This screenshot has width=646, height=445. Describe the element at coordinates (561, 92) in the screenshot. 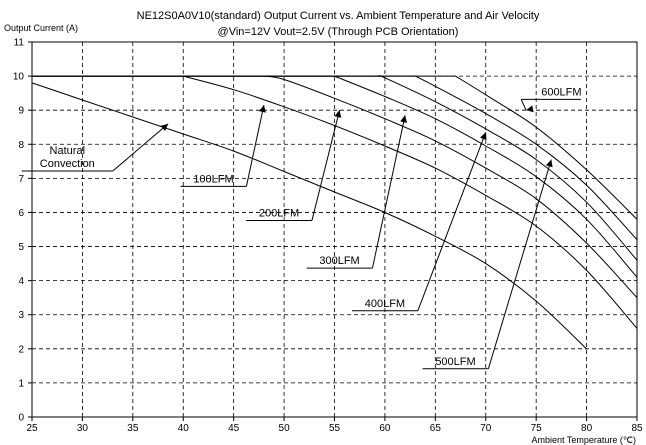

I see `series-label-600lfm: 600LFM` at that location.